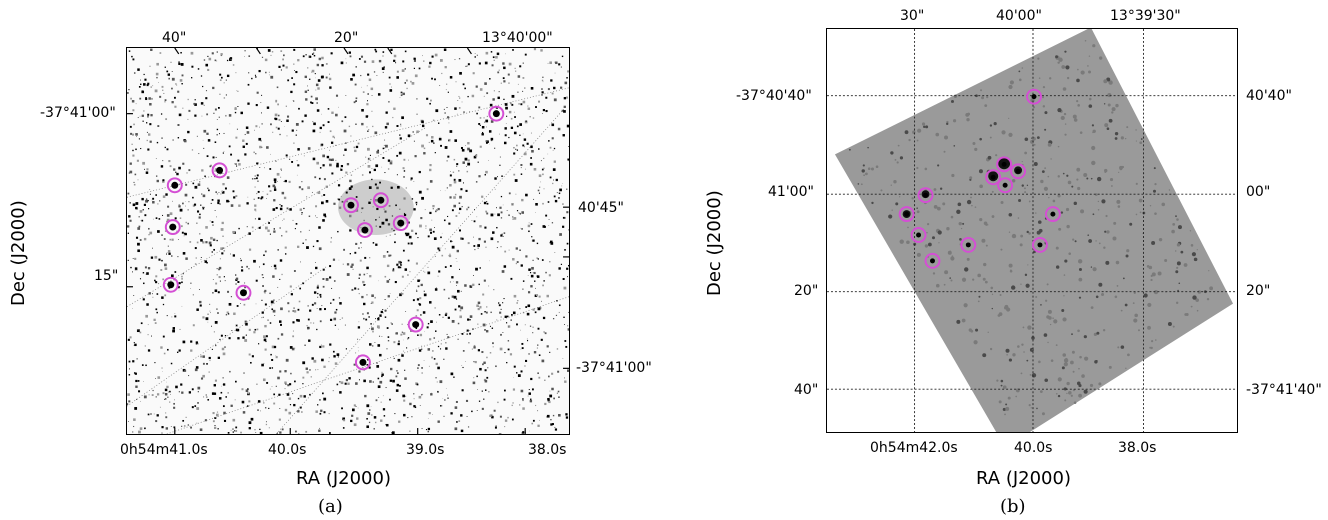  I want to click on right-tick-b-1: 00", so click(1258, 192).